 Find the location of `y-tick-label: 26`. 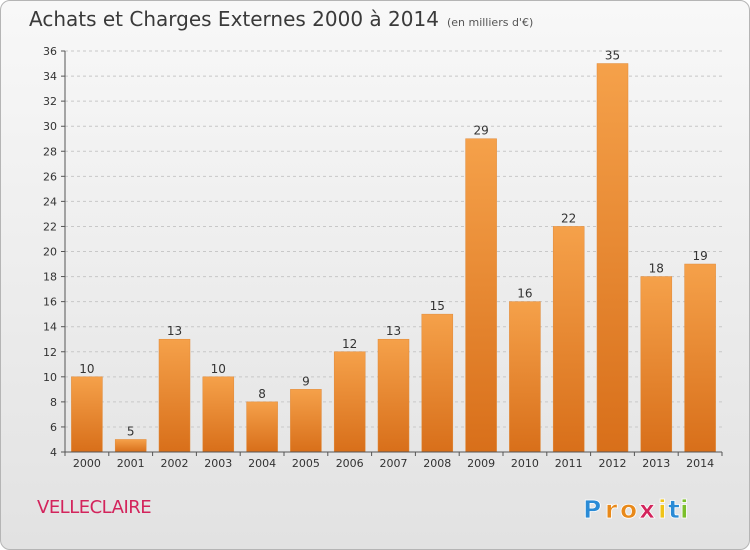

y-tick-label: 26 is located at coordinates (50, 176).